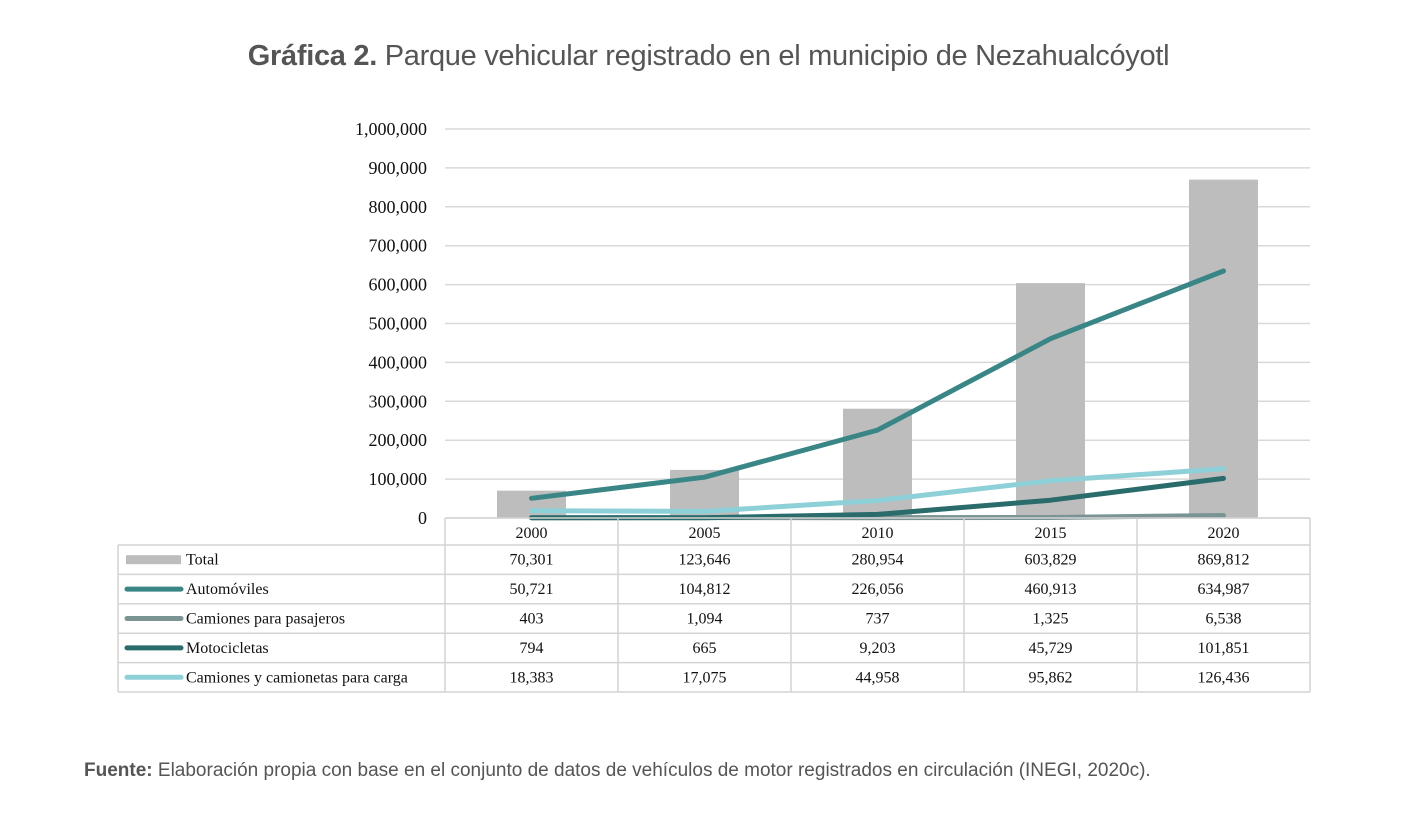 The width and height of the screenshot is (1417, 827). Describe the element at coordinates (398, 285) in the screenshot. I see `y-tick-label: 600,000` at that location.